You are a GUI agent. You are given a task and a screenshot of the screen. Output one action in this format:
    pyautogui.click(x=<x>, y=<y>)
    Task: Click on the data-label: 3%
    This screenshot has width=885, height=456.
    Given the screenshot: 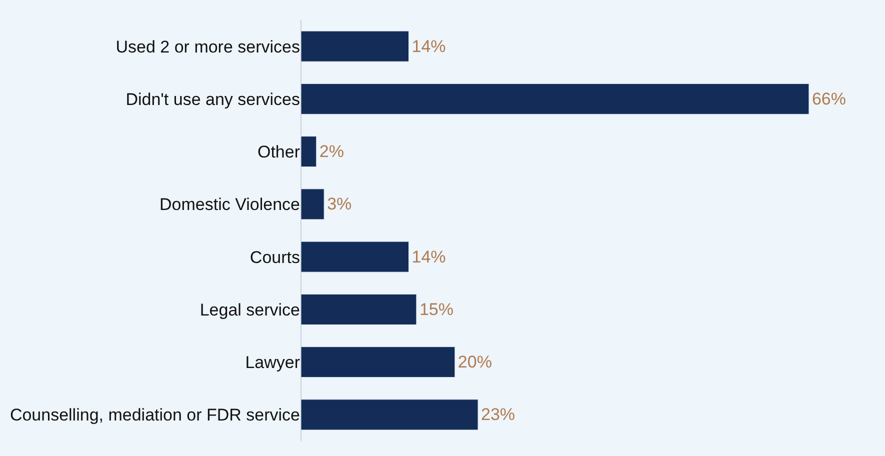 What is the action you would take?
    pyautogui.click(x=339, y=204)
    